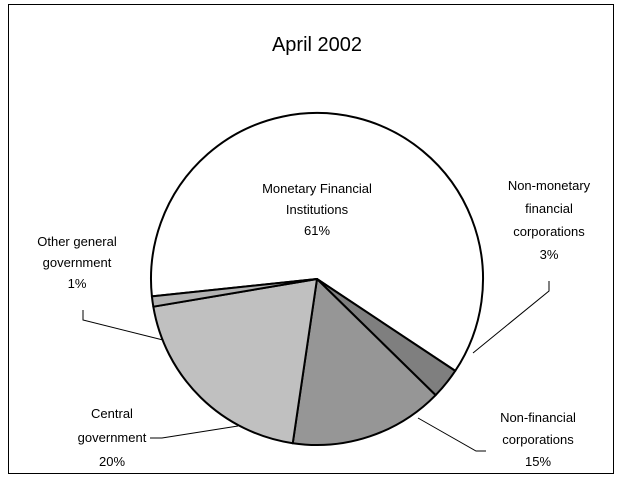 This screenshot has height=490, width=622. What do you see at coordinates (549, 185) in the screenshot?
I see `slice-name-line: Non-monetary` at bounding box center [549, 185].